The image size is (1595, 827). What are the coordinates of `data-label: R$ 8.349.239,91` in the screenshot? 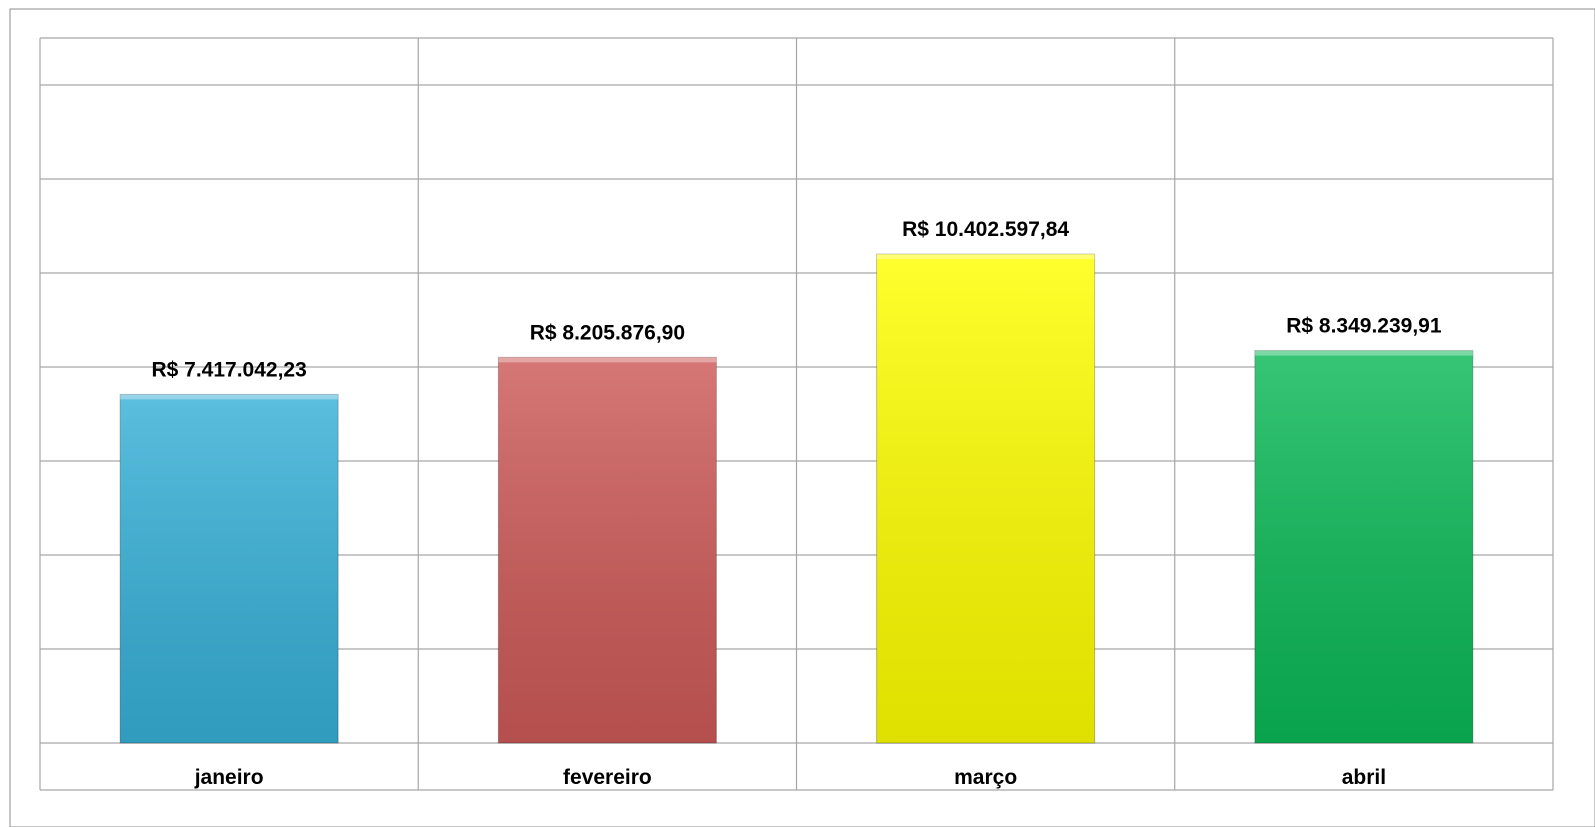 It's located at (1364, 326).